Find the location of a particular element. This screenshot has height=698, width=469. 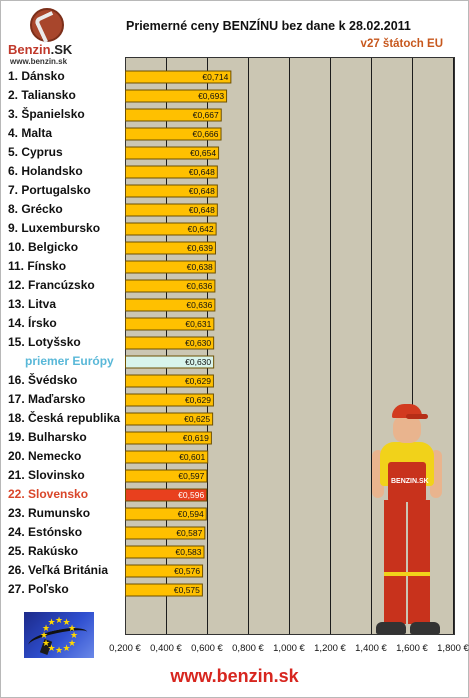

country-label: 5. Cyprus is located at coordinates (35, 152).